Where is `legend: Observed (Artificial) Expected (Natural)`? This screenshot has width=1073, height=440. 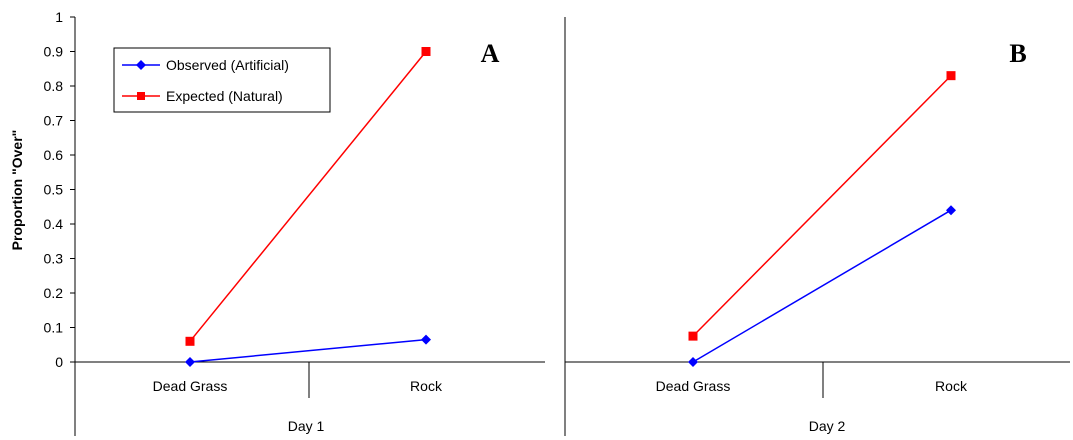
legend: Observed (Artificial) Expected (Natural) is located at coordinates (222, 80).